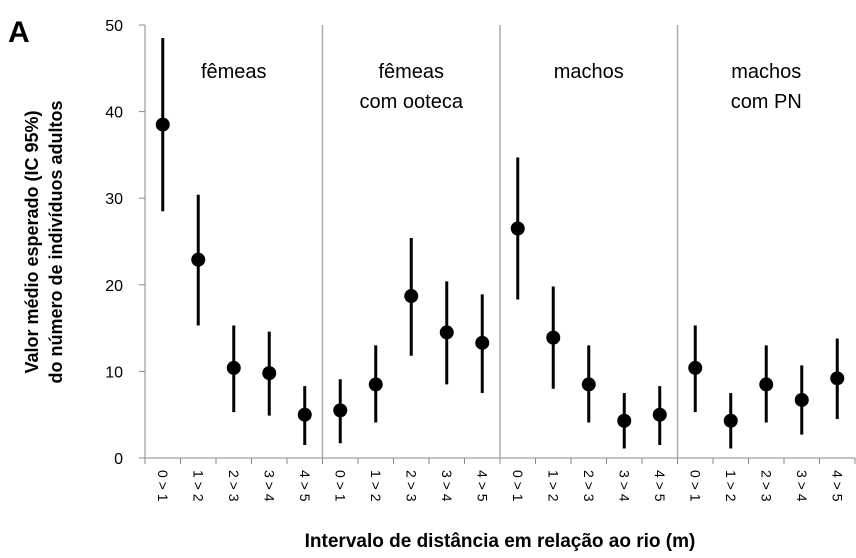  Describe the element at coordinates (114, 372) in the screenshot. I see `y-tick-label: 10` at that location.